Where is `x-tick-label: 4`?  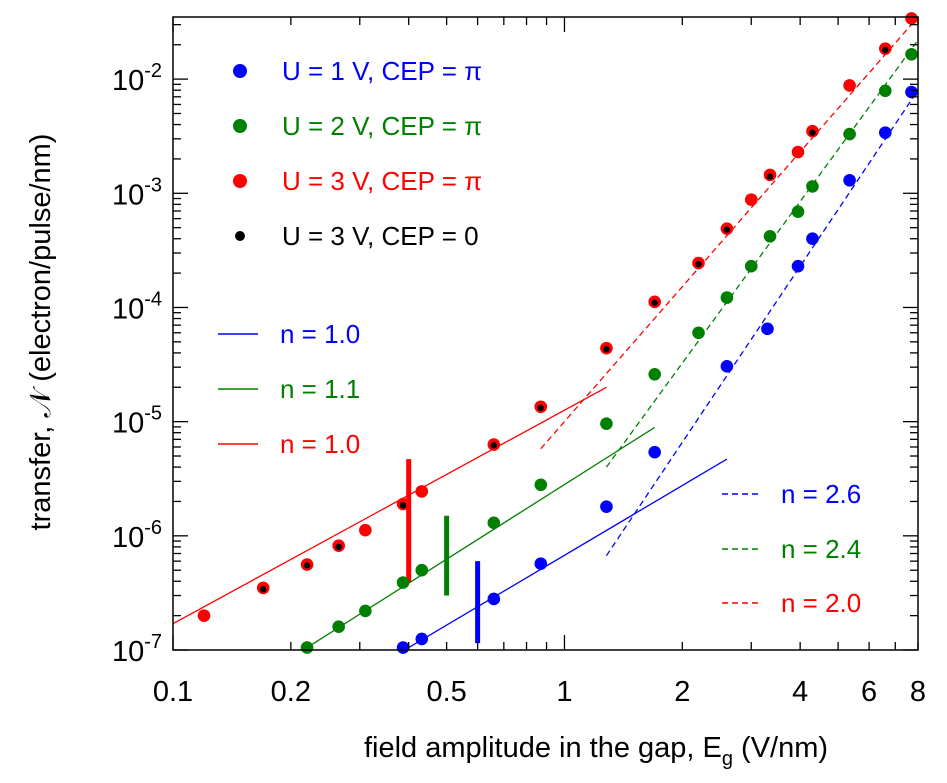
x-tick-label: 4 is located at coordinates (800, 692).